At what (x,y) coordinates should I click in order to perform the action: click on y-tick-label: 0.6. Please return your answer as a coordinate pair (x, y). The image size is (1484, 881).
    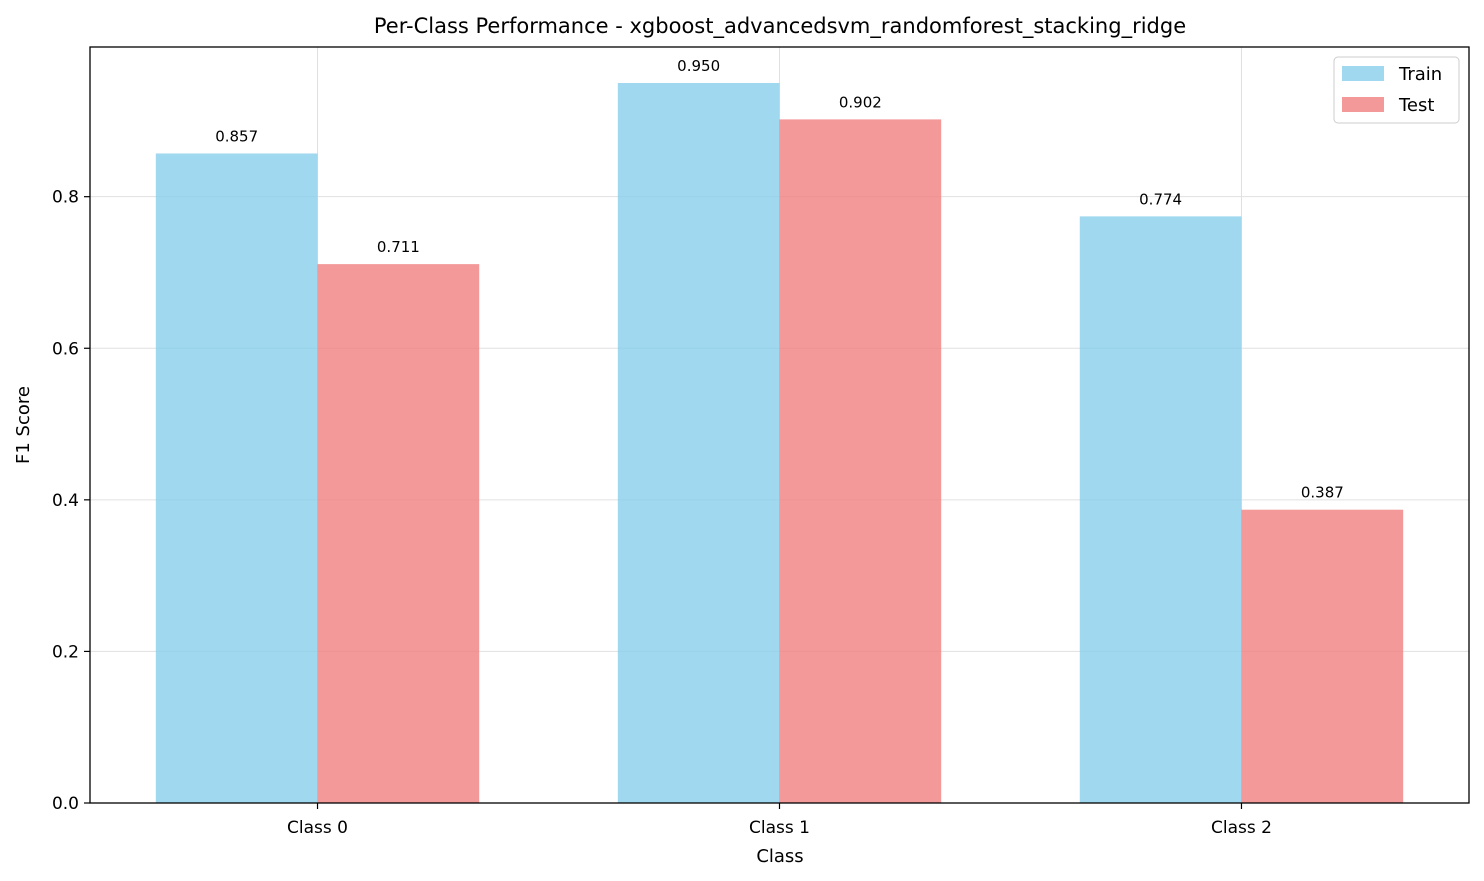
    Looking at the image, I should click on (65, 349).